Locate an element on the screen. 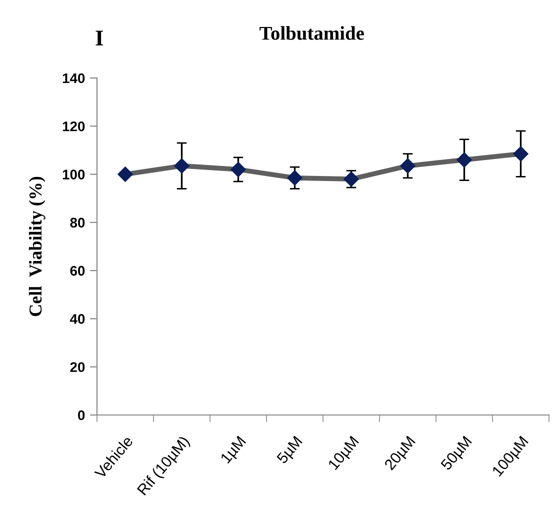 This screenshot has height=529, width=552. y-tick-label: 40 is located at coordinates (77, 319).